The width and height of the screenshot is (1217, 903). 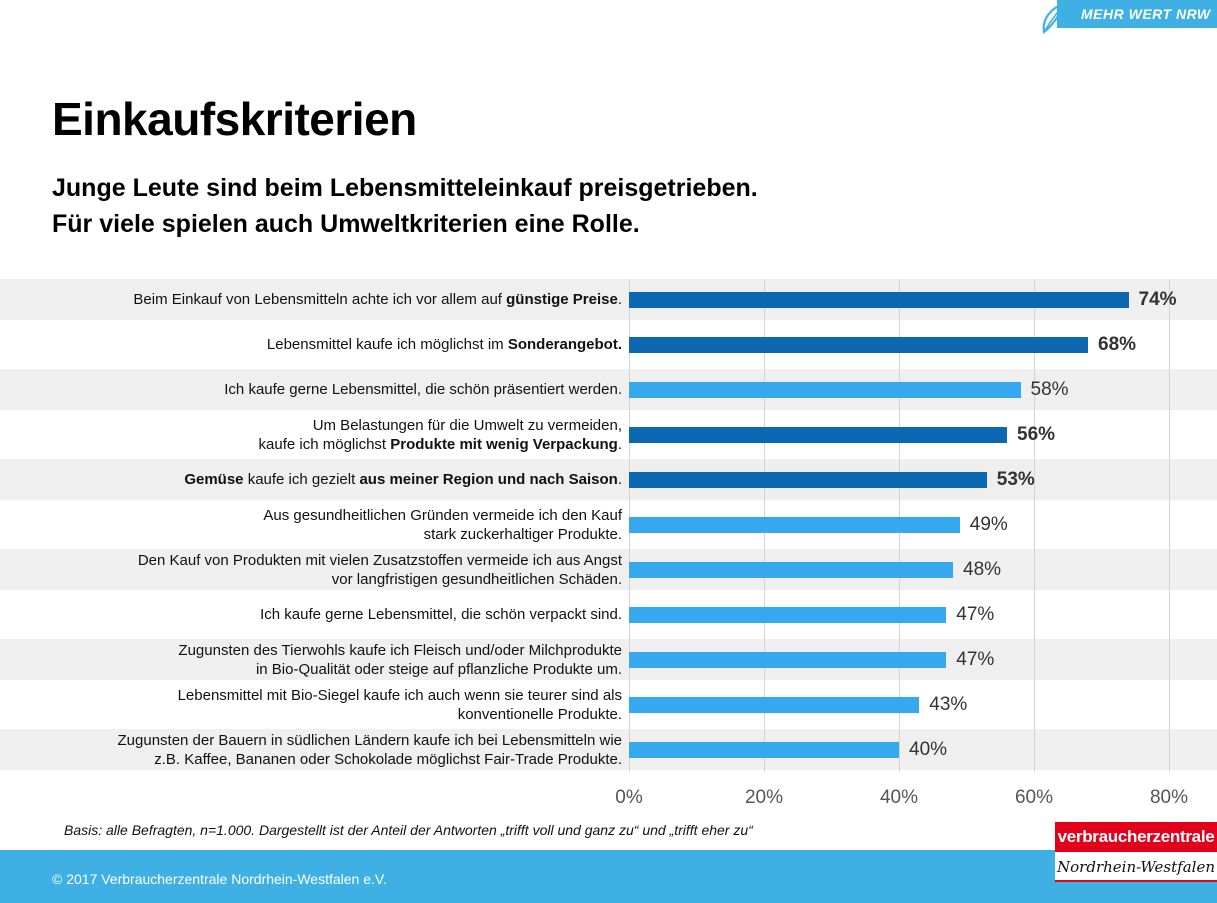 I want to click on data-label: 48%, so click(x=982, y=569).